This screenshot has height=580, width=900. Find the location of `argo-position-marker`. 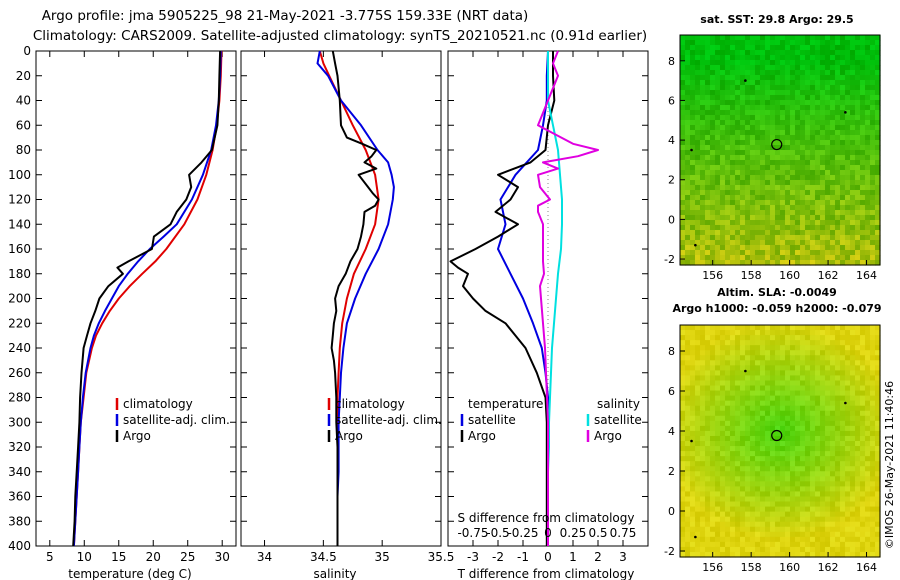

argo-position-marker is located at coordinates (777, 435).